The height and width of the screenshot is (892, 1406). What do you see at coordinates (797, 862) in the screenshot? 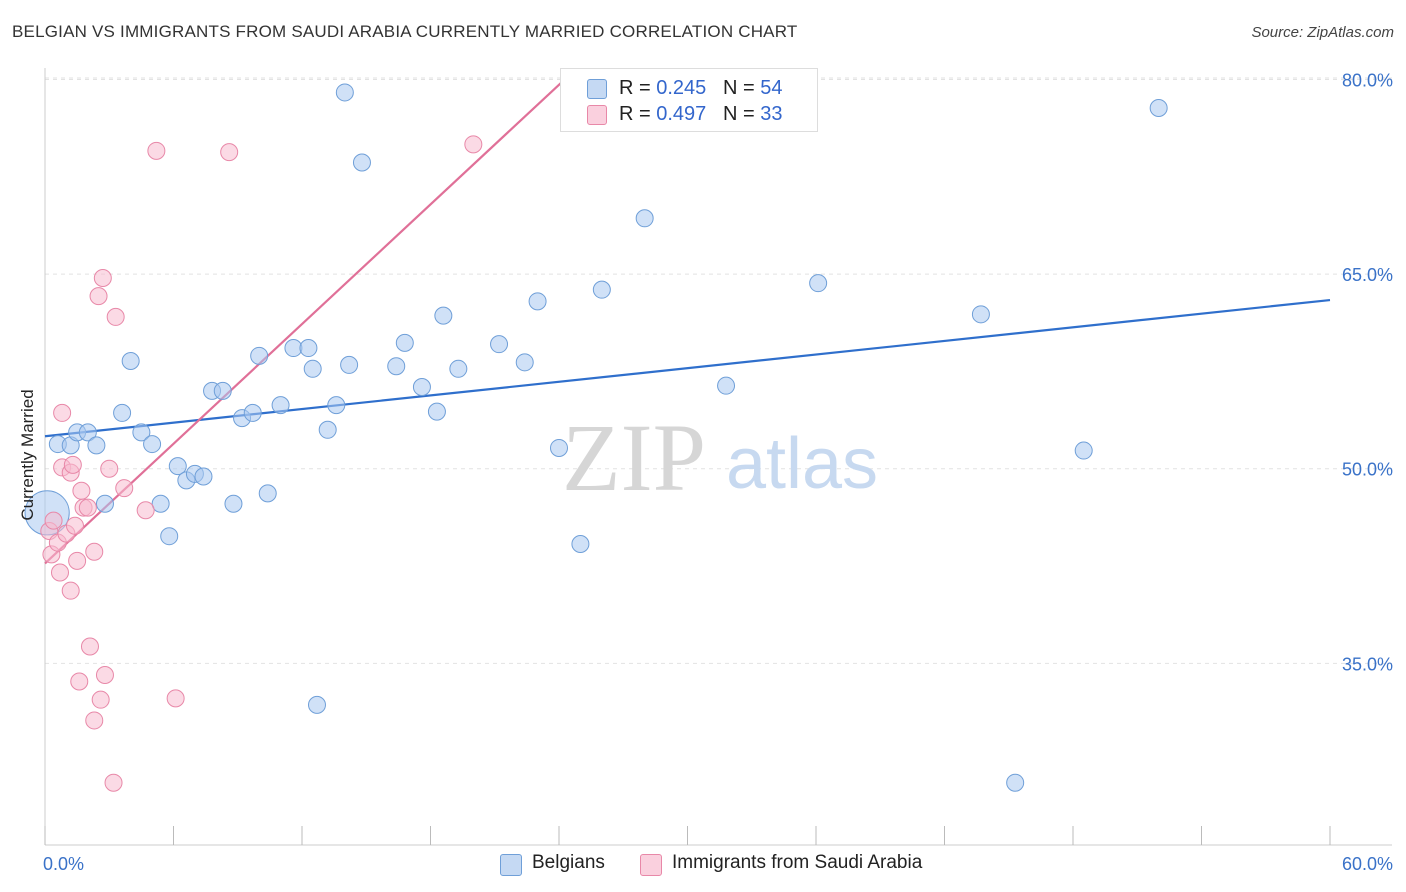
I see `legend-label-saudi: Immigrants from Saudi Arabia` at bounding box center [797, 862].